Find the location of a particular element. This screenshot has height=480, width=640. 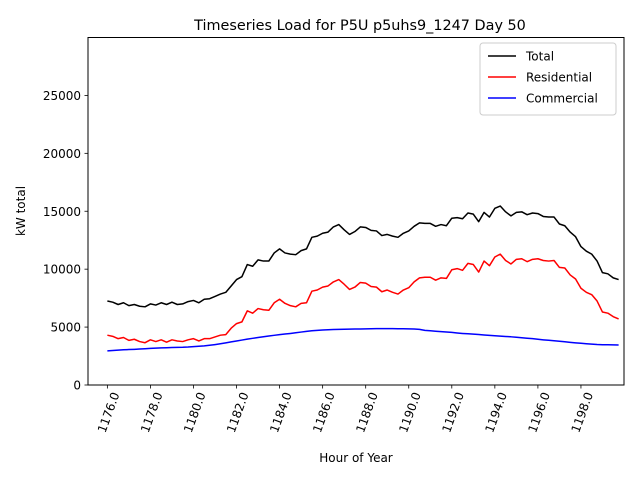

y-tick-label: 10000 is located at coordinates (62, 270).